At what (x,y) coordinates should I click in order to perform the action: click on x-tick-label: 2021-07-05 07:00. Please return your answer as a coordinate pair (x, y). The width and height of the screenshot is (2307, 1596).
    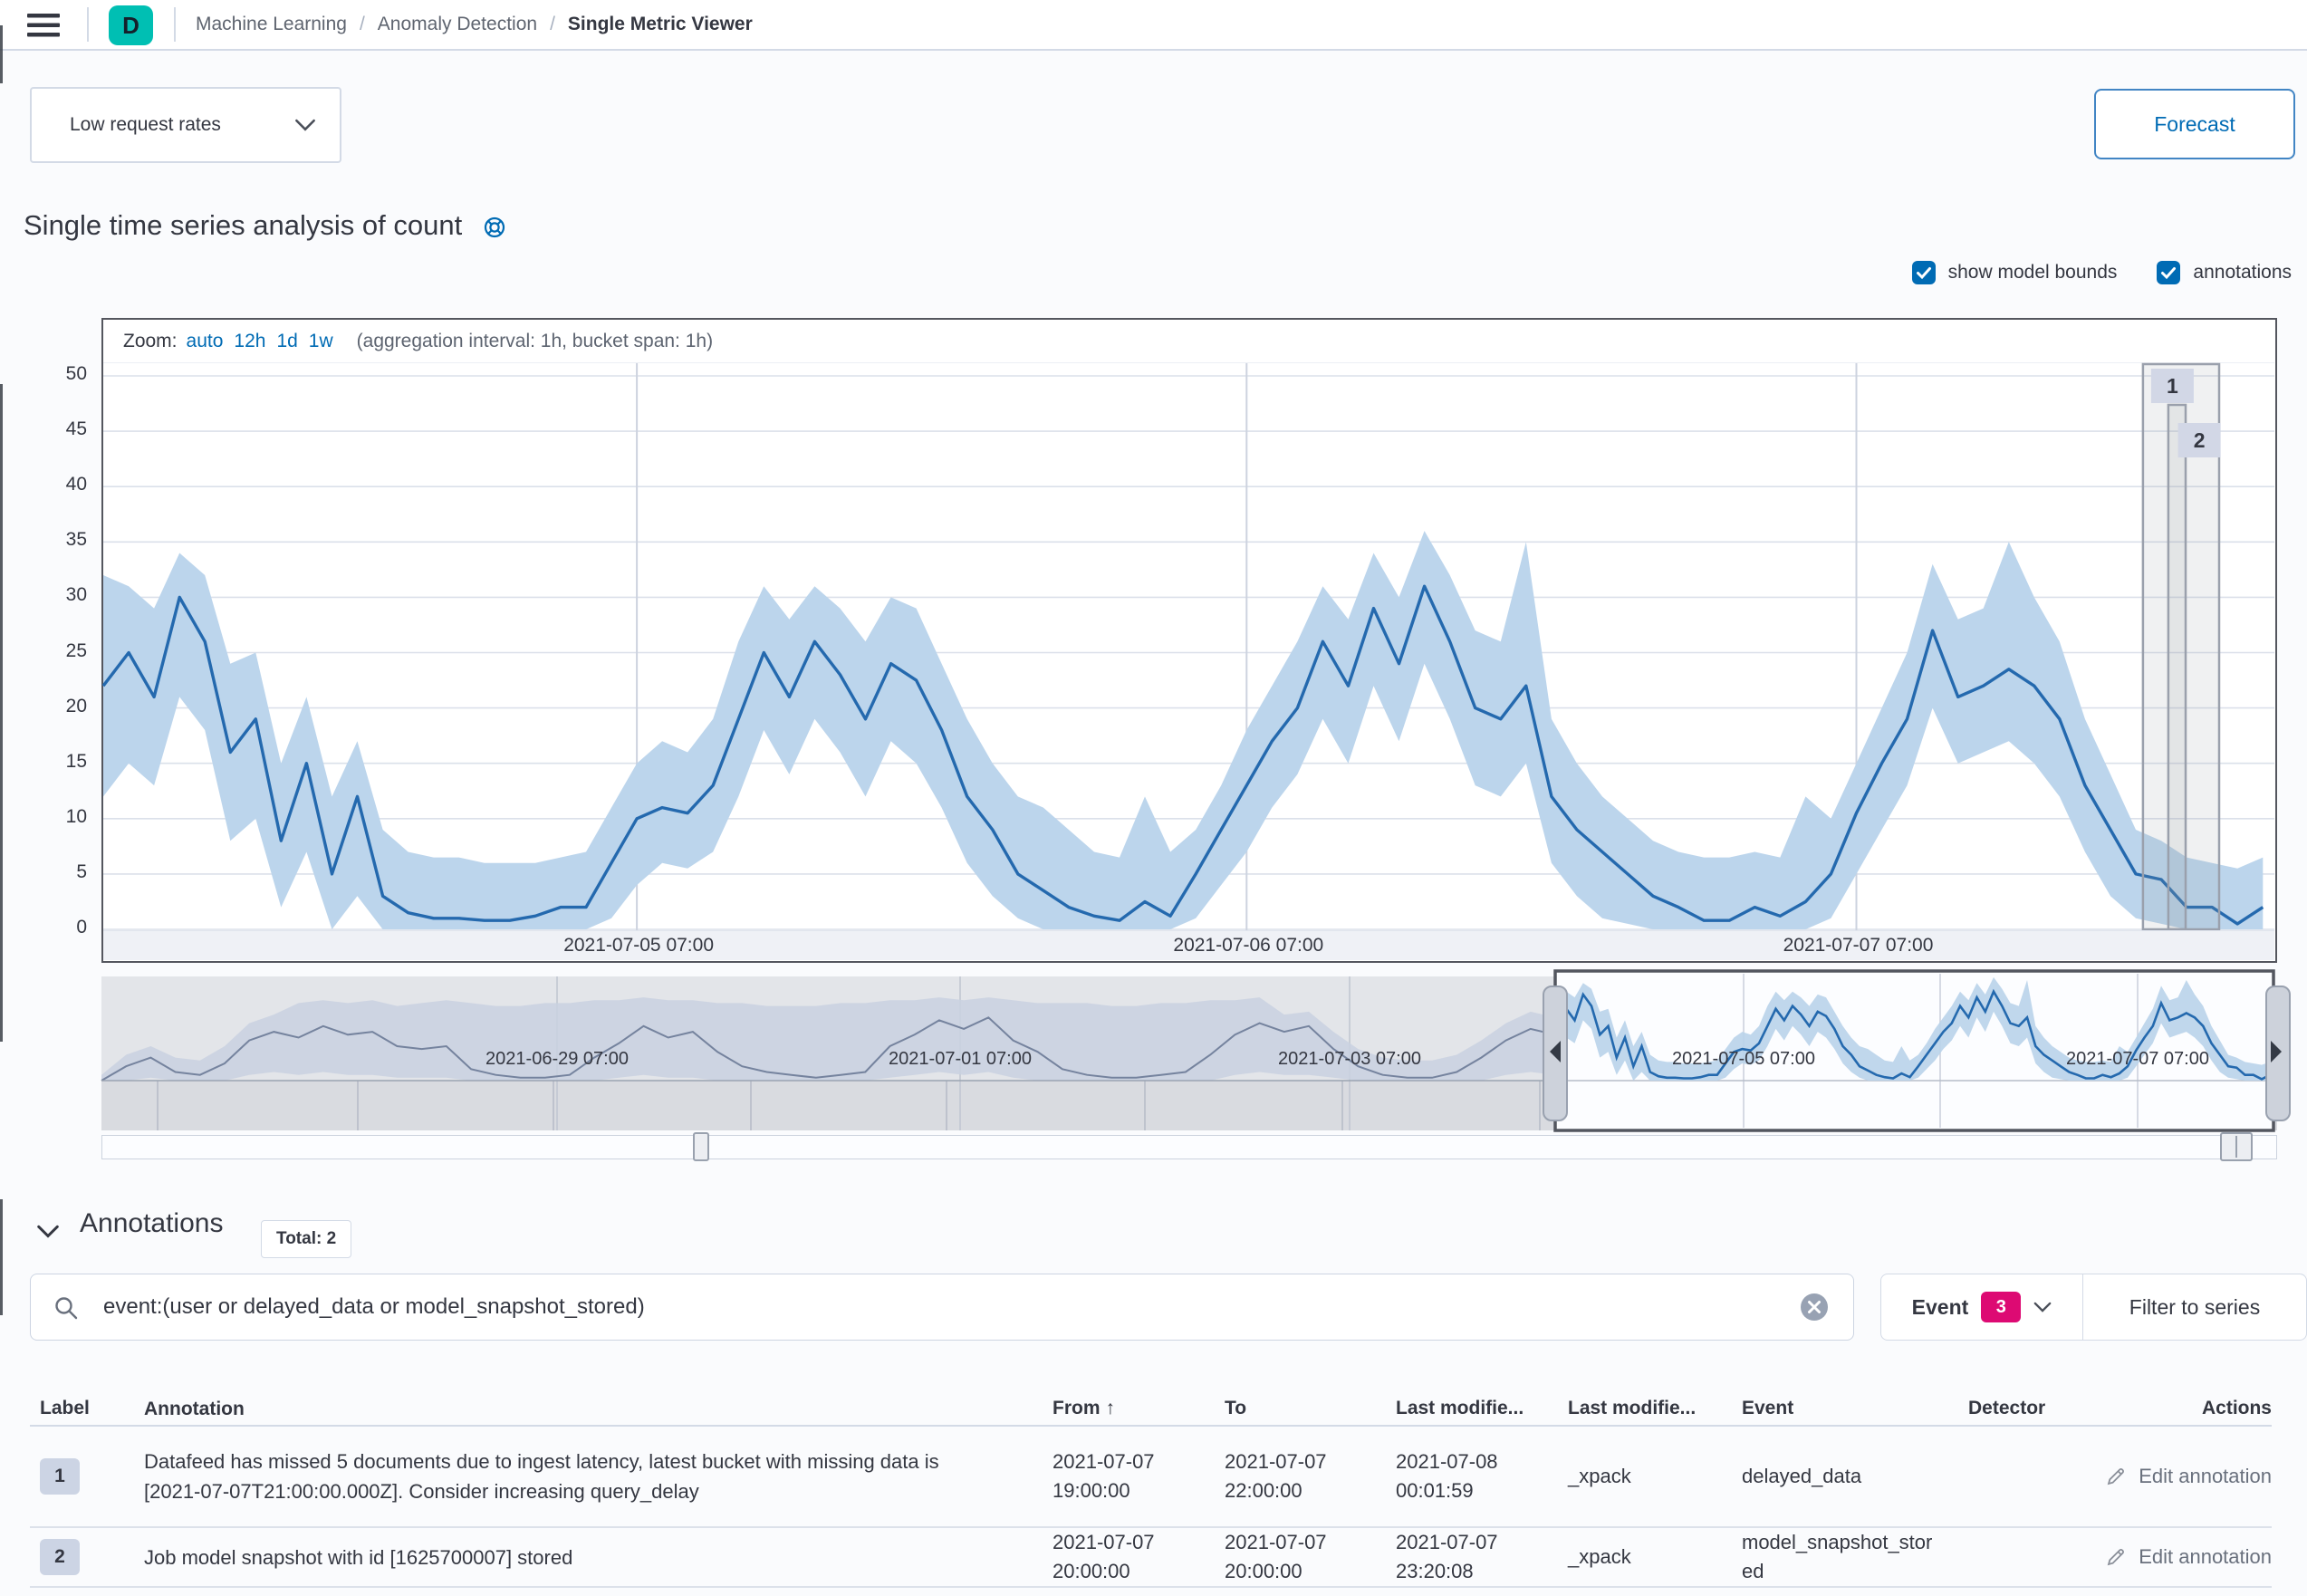
    Looking at the image, I should click on (638, 945).